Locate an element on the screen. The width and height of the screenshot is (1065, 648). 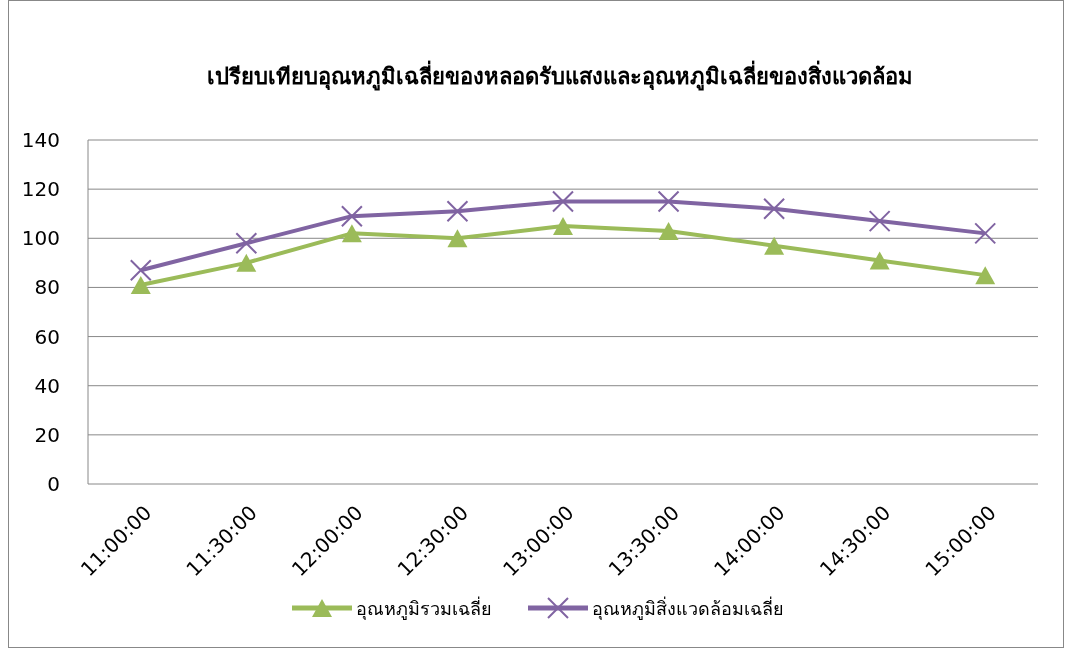
y-tick-label: 80 is located at coordinates (47, 287).